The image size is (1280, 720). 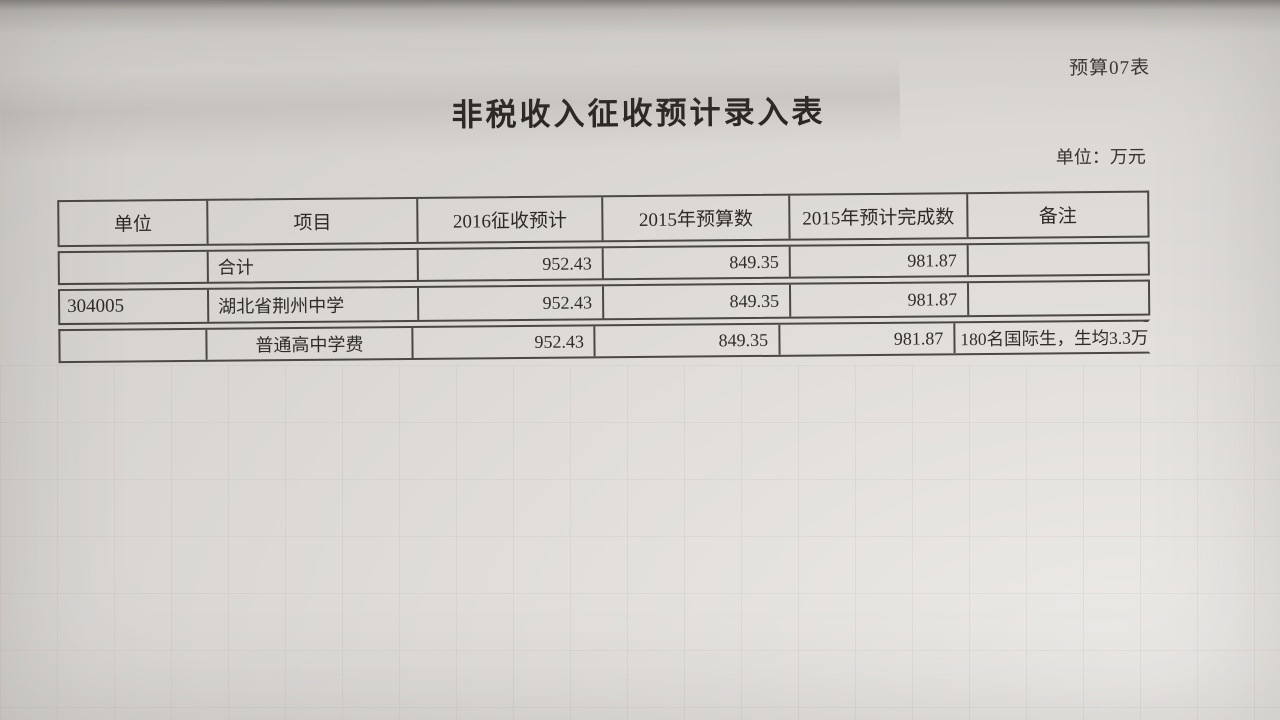 What do you see at coordinates (1057, 215) in the screenshot?
I see `header-remark: 备注` at bounding box center [1057, 215].